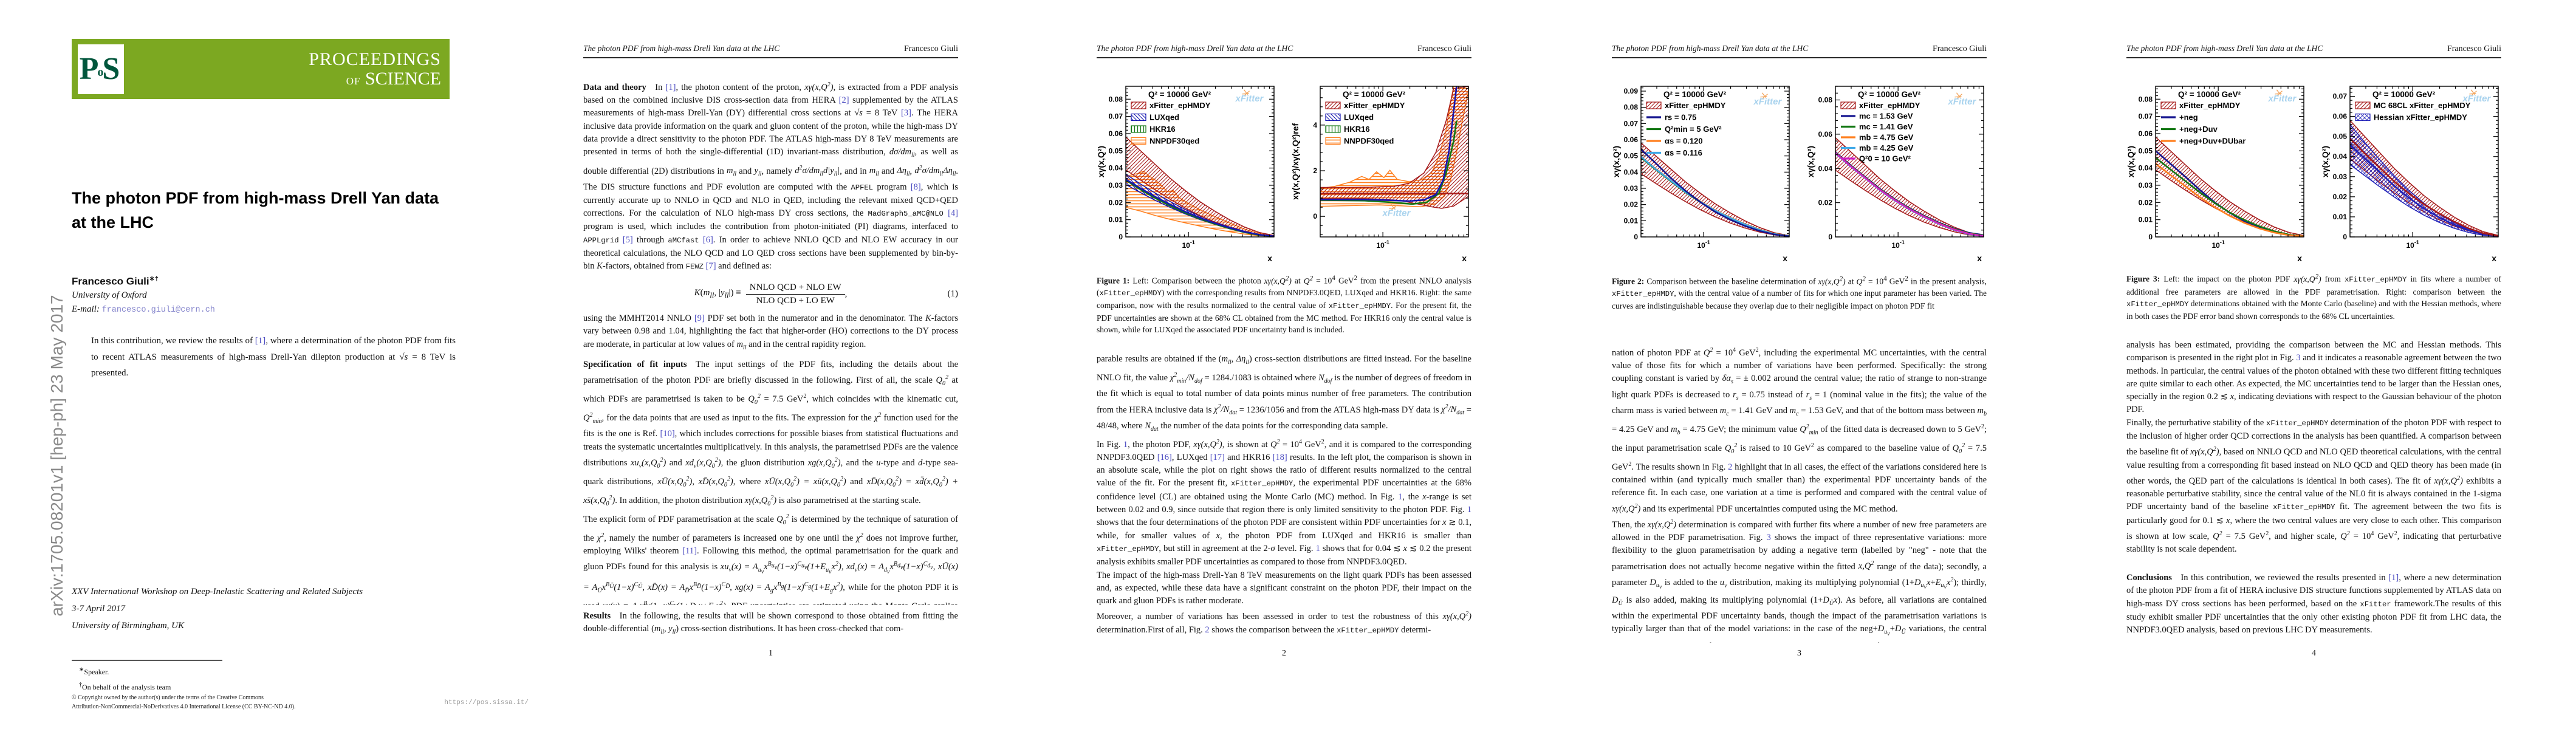  What do you see at coordinates (116, 281) in the screenshot?
I see `author-name: Francesco Giuli∗†` at bounding box center [116, 281].